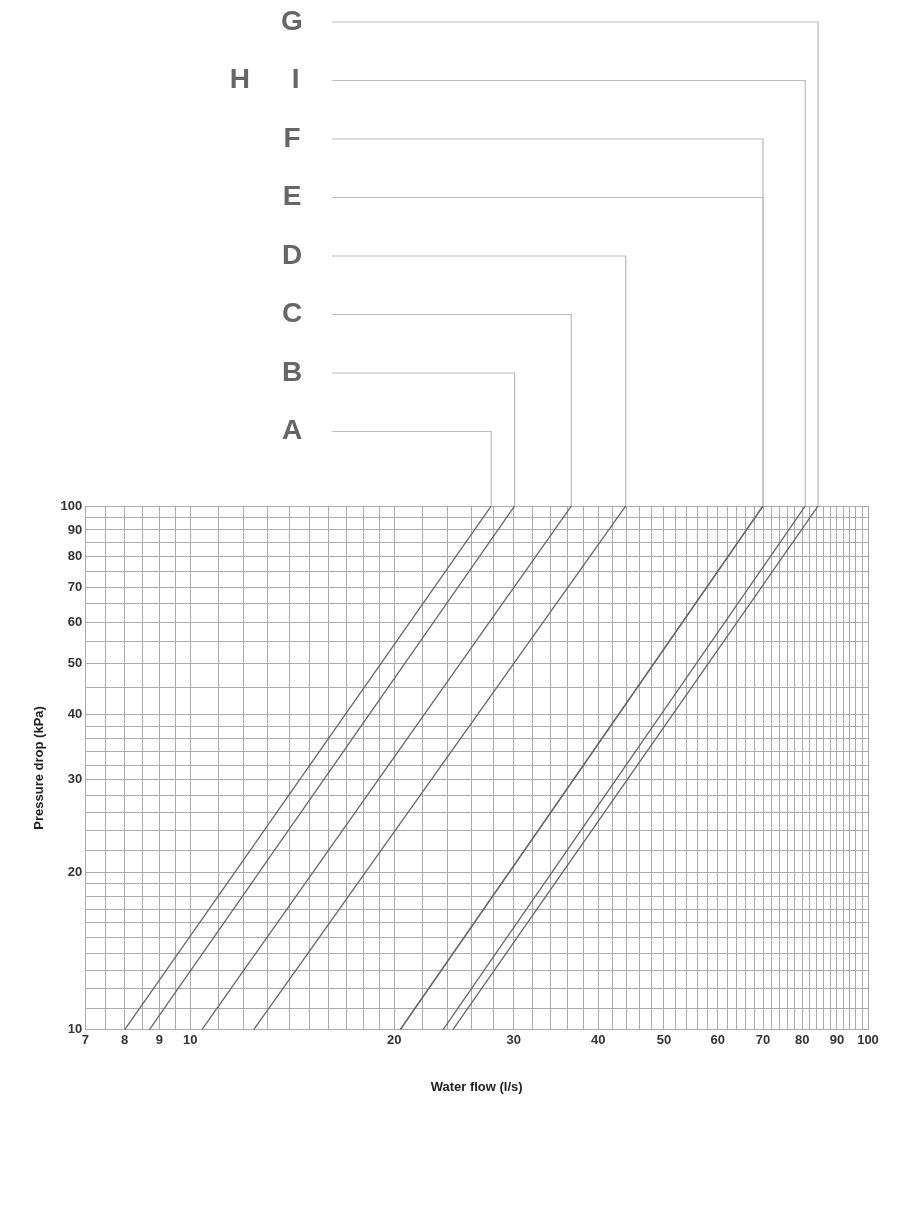 The width and height of the screenshot is (898, 1205). What do you see at coordinates (292, 20) in the screenshot?
I see `text: G` at bounding box center [292, 20].